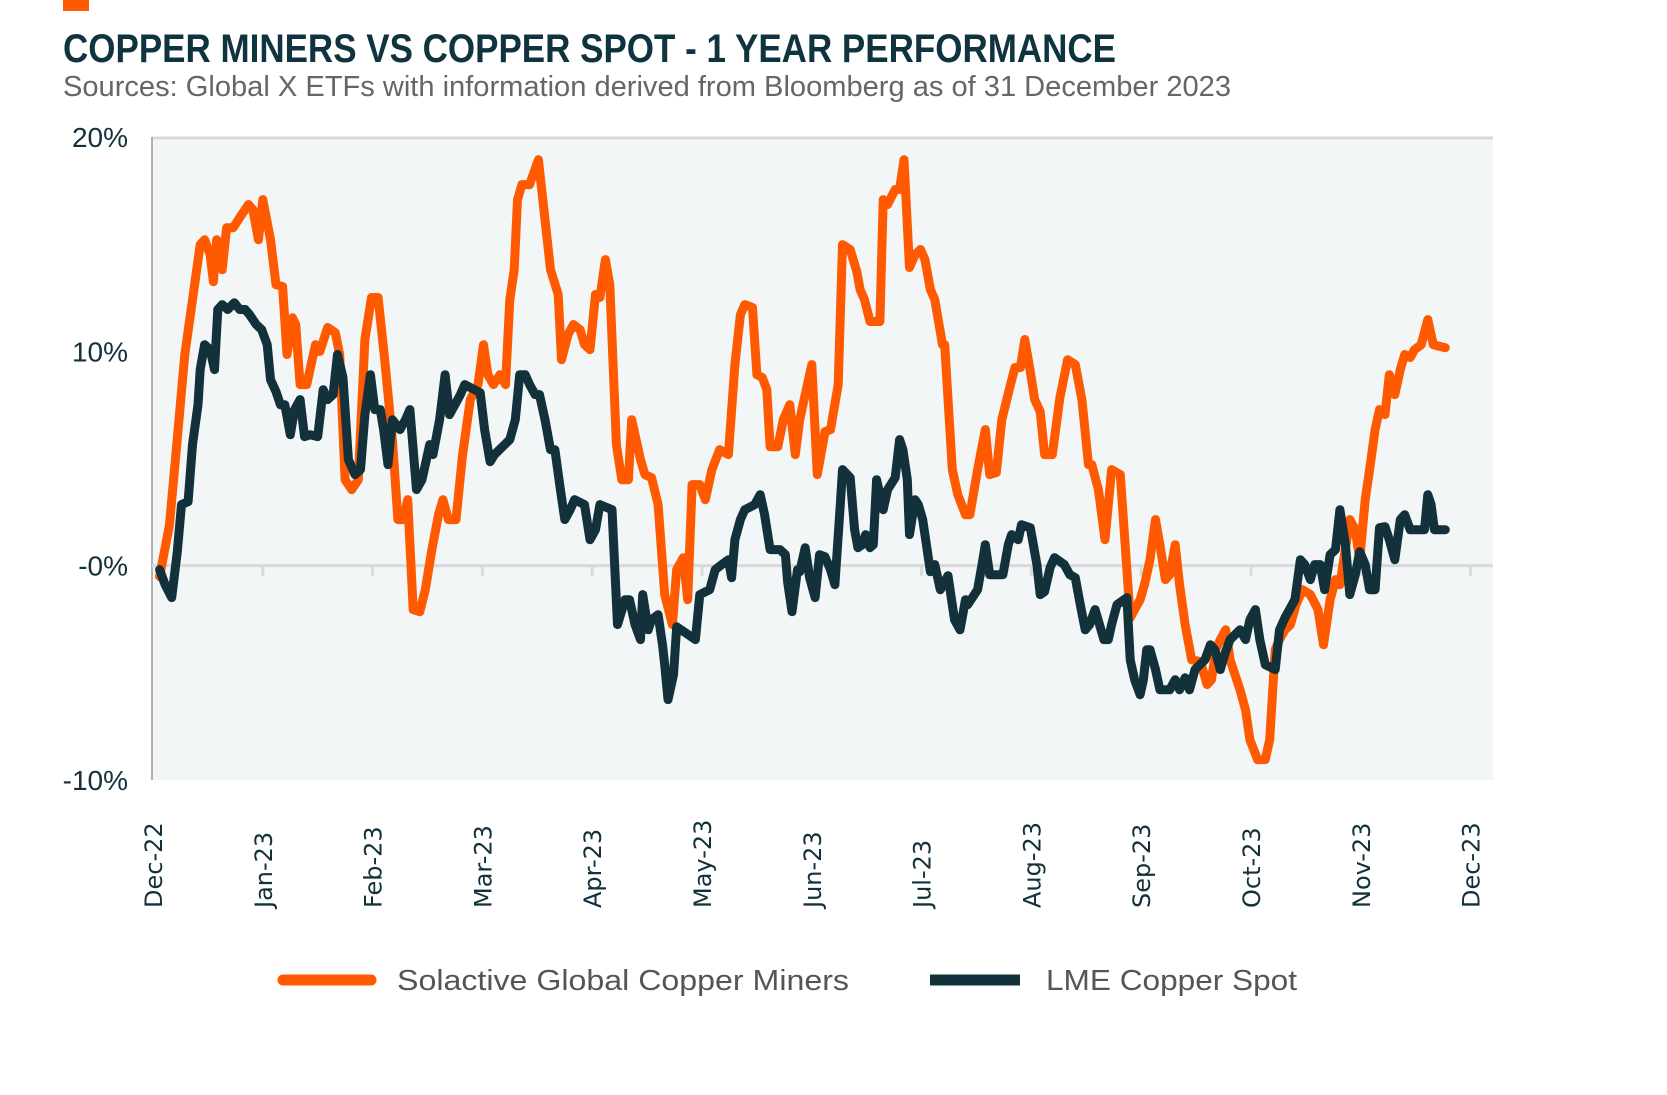  What do you see at coordinates (374, 867) in the screenshot?
I see `x-tick-label: Feb-23` at bounding box center [374, 867].